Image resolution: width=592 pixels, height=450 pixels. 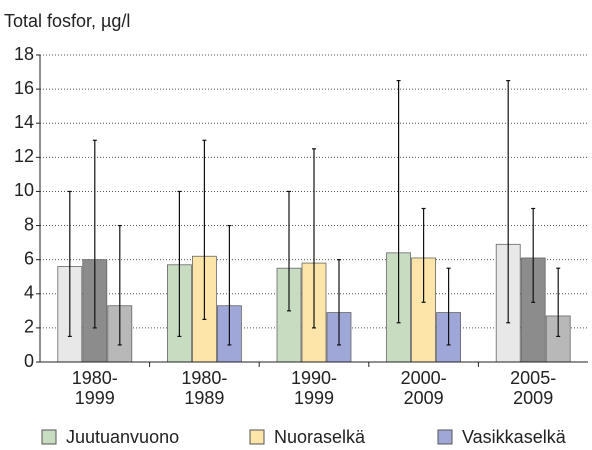 What do you see at coordinates (67, 21) in the screenshot?
I see `chart-title: Total fosfor, µg/l` at bounding box center [67, 21].